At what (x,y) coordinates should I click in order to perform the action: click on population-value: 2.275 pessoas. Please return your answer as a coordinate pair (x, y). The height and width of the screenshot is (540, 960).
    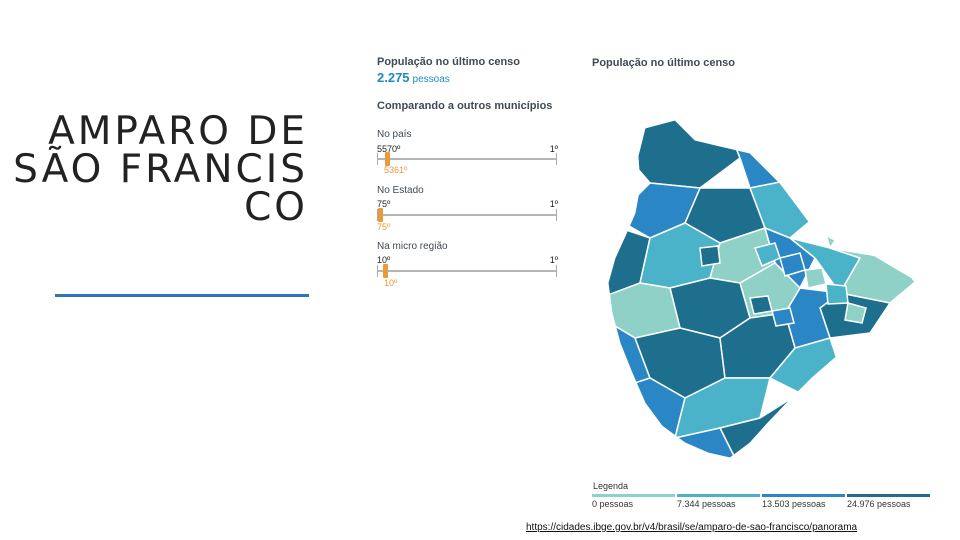
    Looking at the image, I should click on (413, 77).